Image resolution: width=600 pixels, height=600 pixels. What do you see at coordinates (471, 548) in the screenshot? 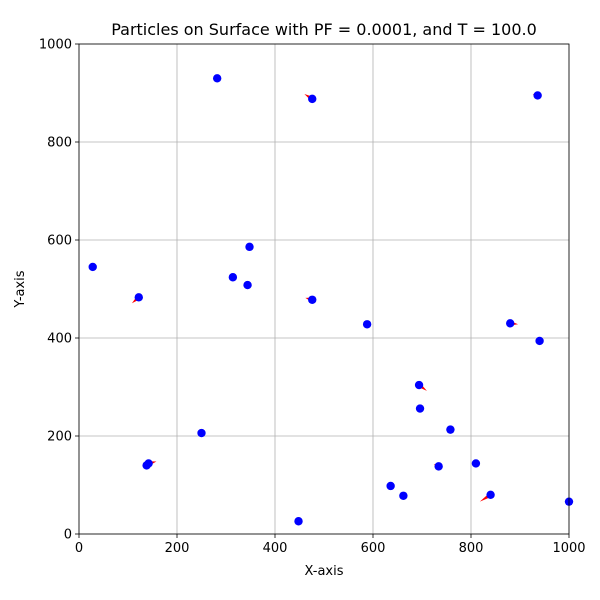
I see `x-tick-label: 800` at bounding box center [471, 548].